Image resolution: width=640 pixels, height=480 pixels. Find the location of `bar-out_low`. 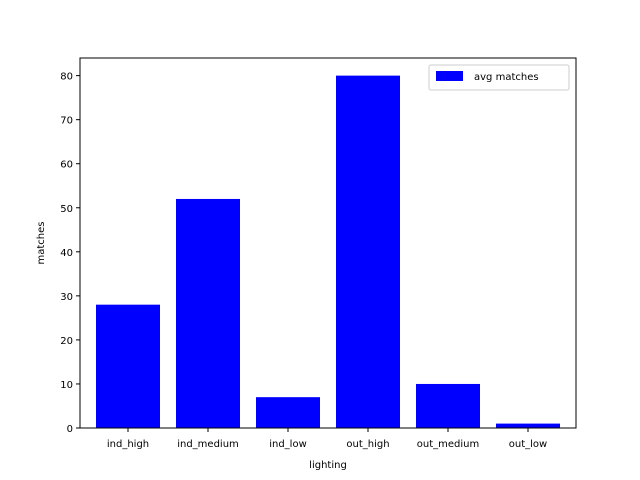

bar-out_low is located at coordinates (528, 425).